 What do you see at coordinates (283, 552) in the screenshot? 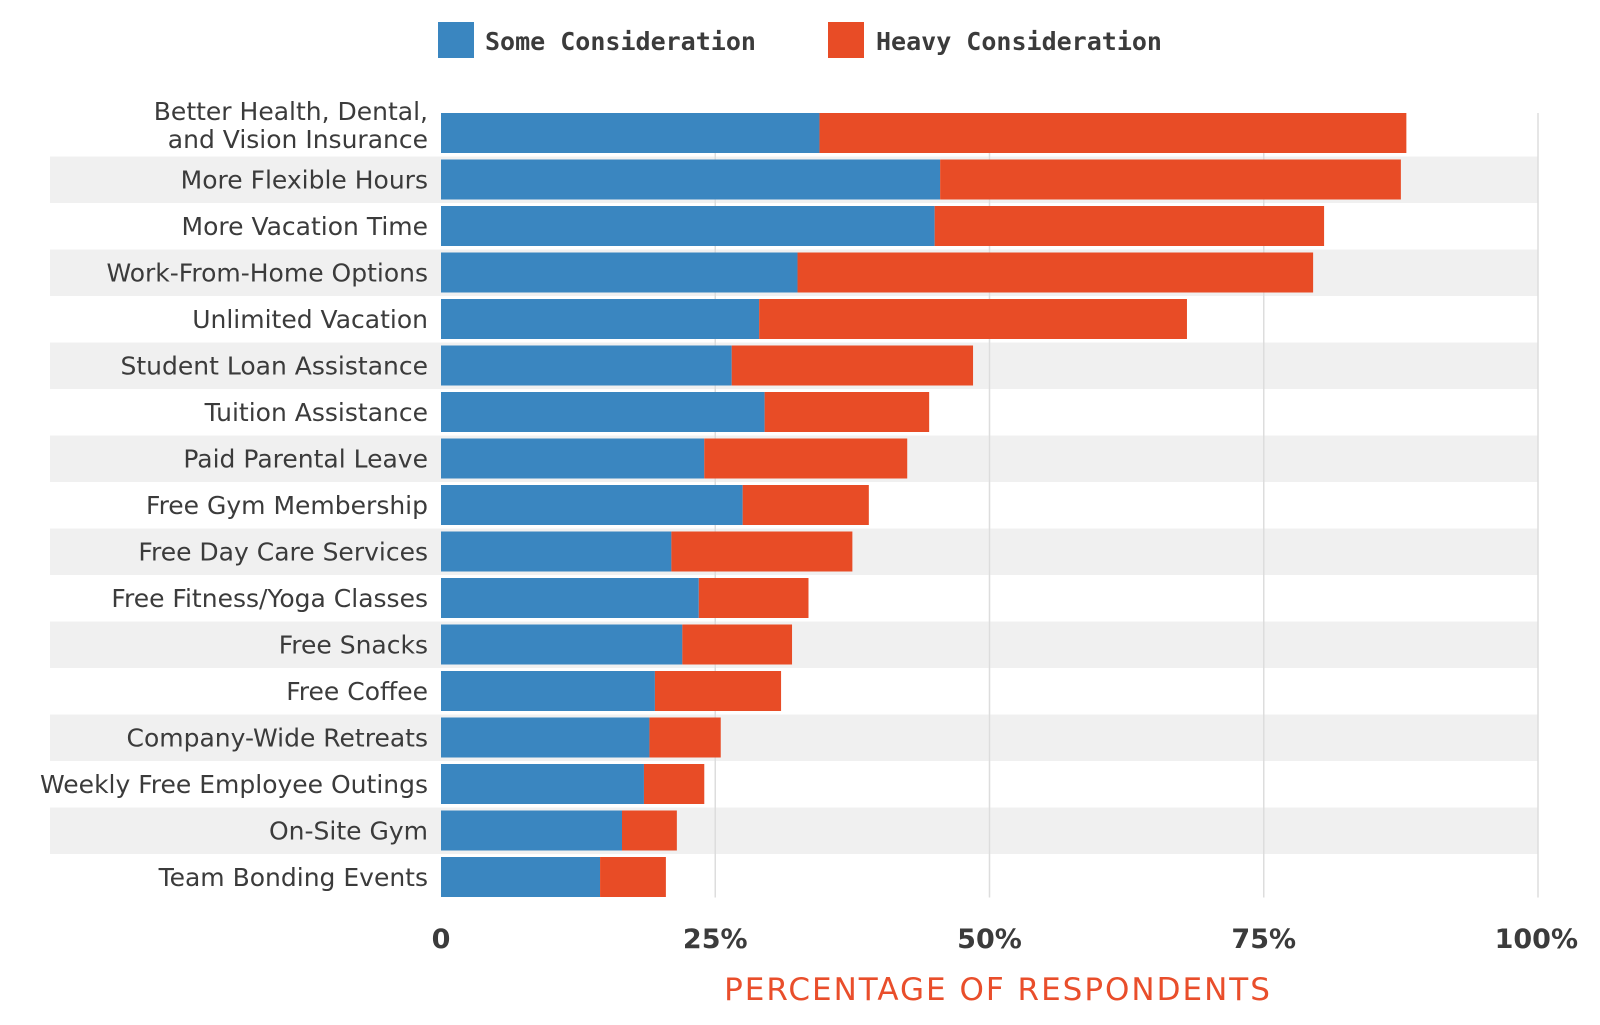
I see `category-label: Free Day Care Services` at bounding box center [283, 552].